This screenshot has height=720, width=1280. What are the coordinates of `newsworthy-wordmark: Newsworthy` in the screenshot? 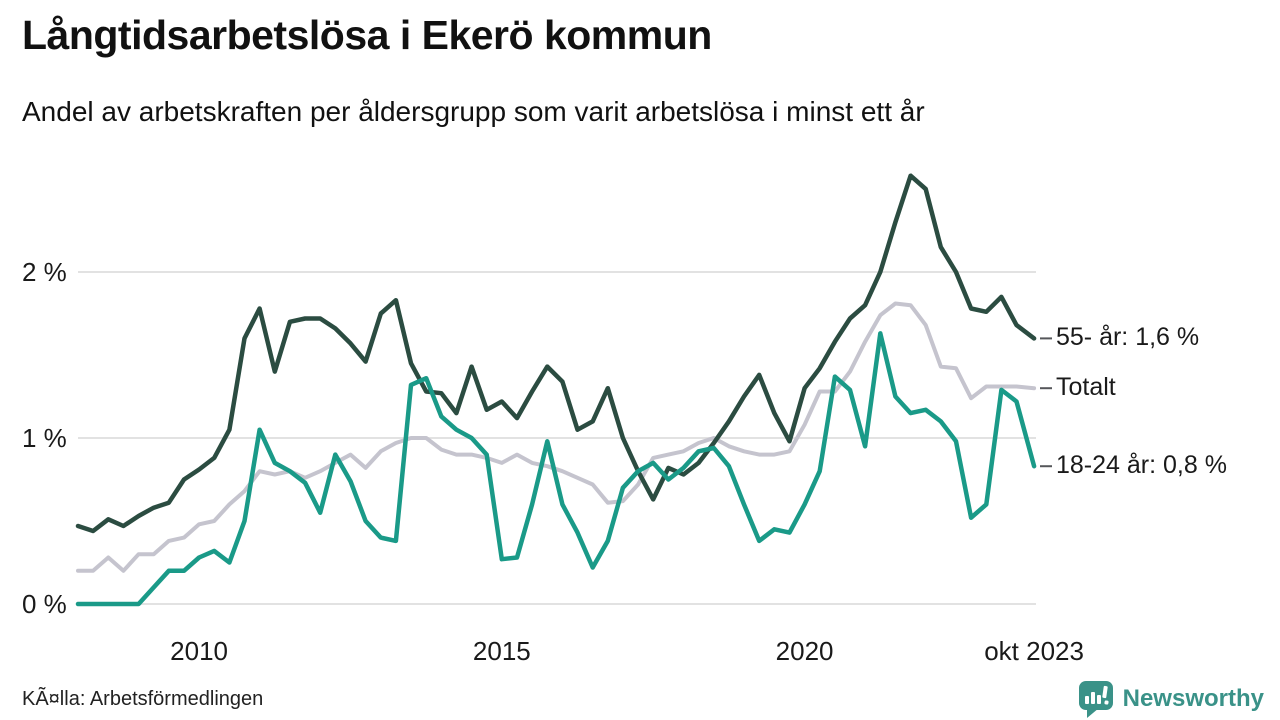 It's located at (1193, 698).